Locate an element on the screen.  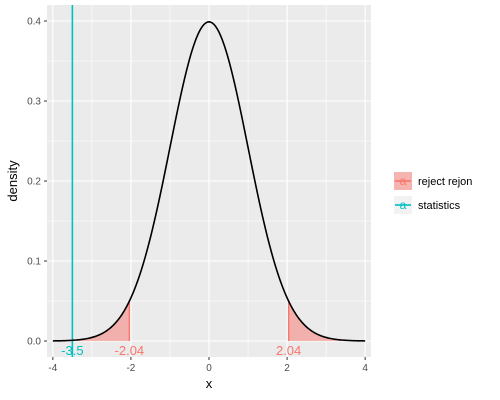
value-annotation: -2.04 is located at coordinates (130, 350).